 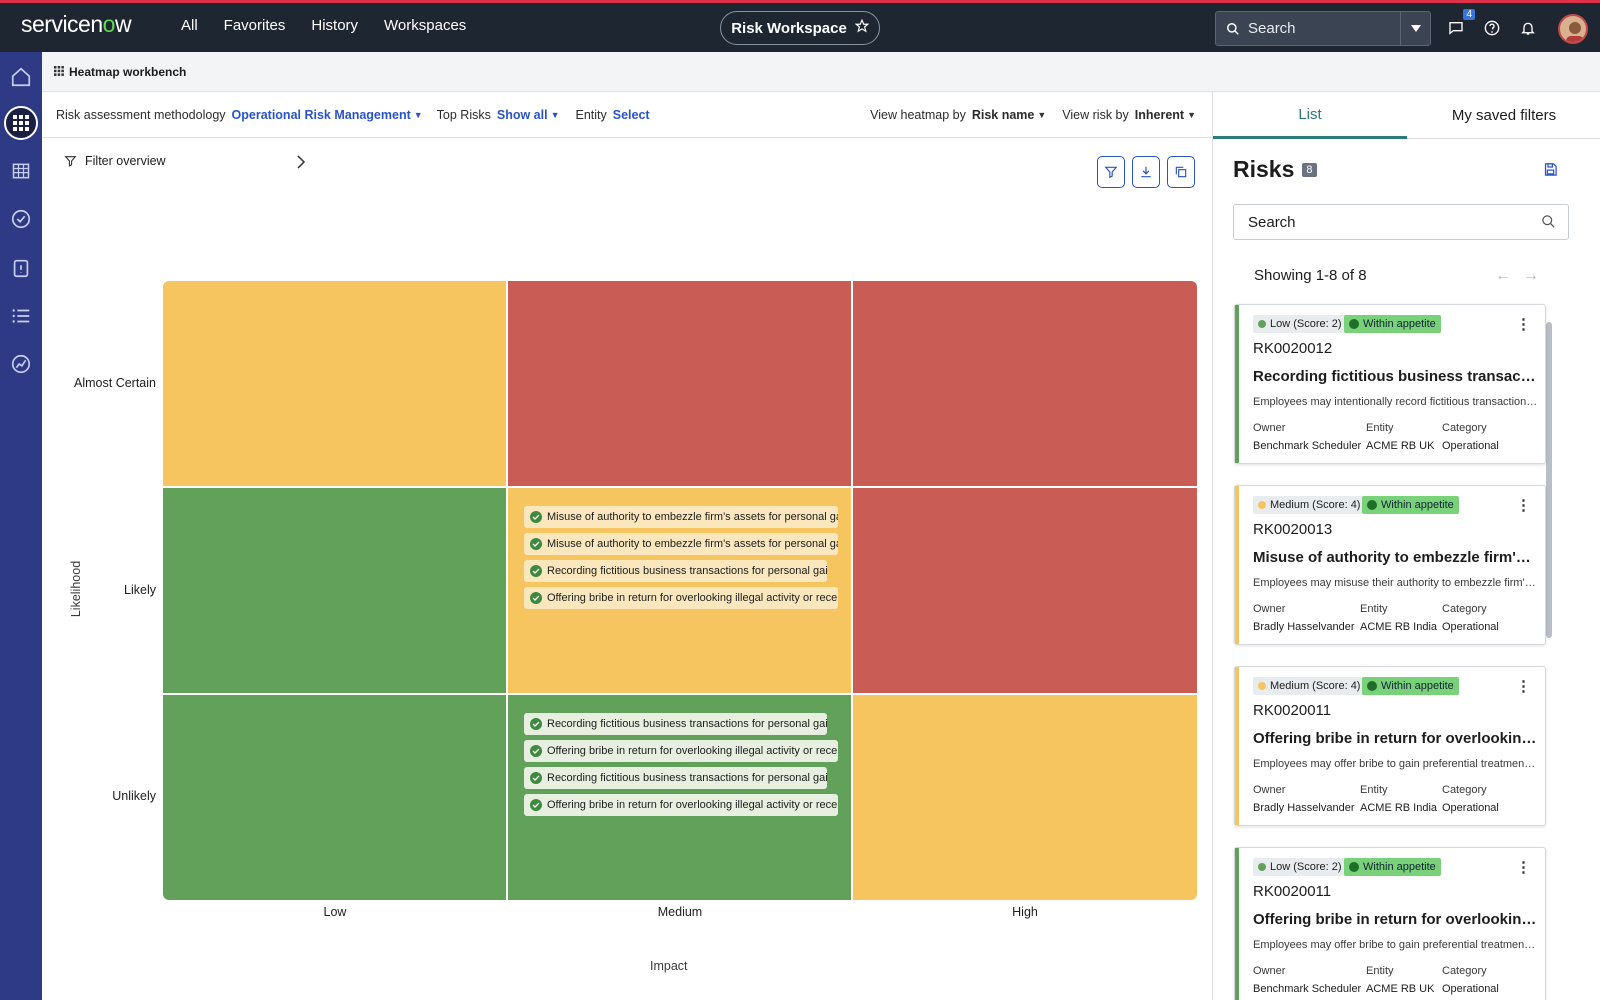 What do you see at coordinates (1399, 324) in the screenshot?
I see `appetite-label: Within appetite` at bounding box center [1399, 324].